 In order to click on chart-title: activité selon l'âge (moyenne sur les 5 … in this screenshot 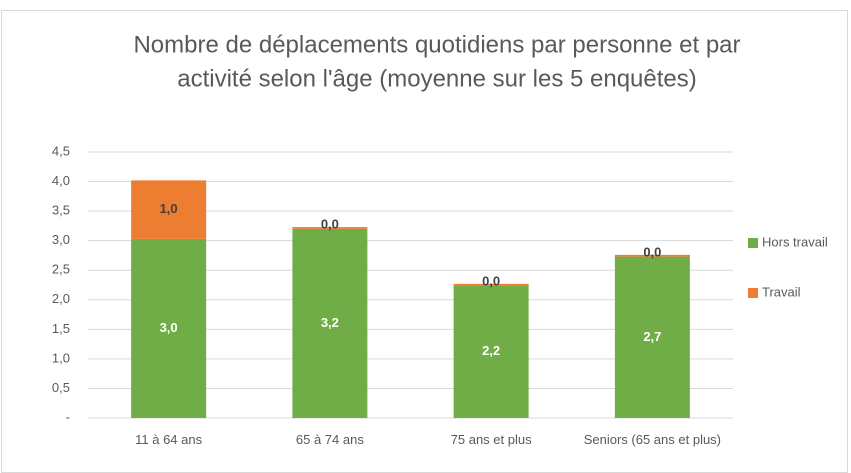, I will do `click(437, 78)`.